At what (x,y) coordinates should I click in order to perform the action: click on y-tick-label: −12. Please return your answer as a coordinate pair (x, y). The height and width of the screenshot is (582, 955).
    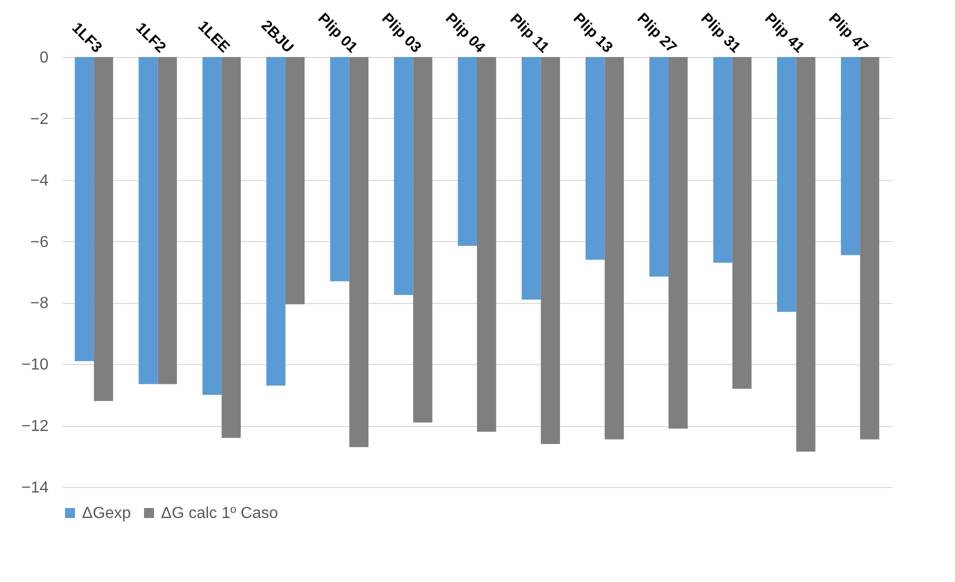
    Looking at the image, I should click on (35, 427).